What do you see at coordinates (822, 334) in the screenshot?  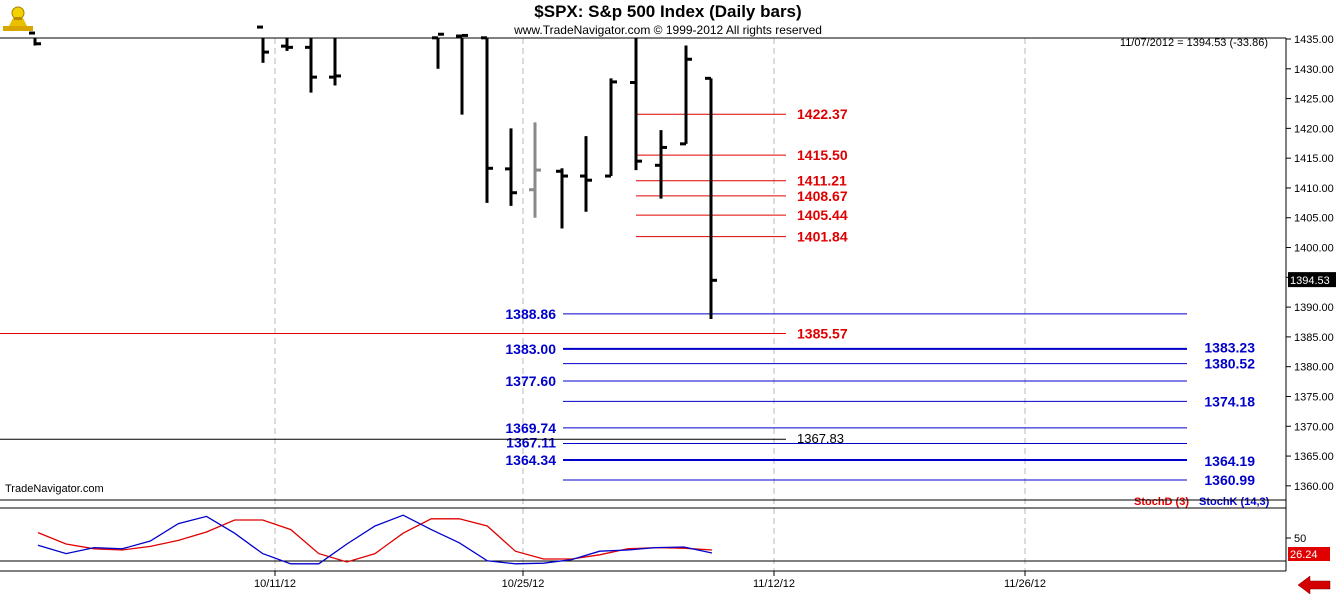 I see `level-label: 1385.57` at bounding box center [822, 334].